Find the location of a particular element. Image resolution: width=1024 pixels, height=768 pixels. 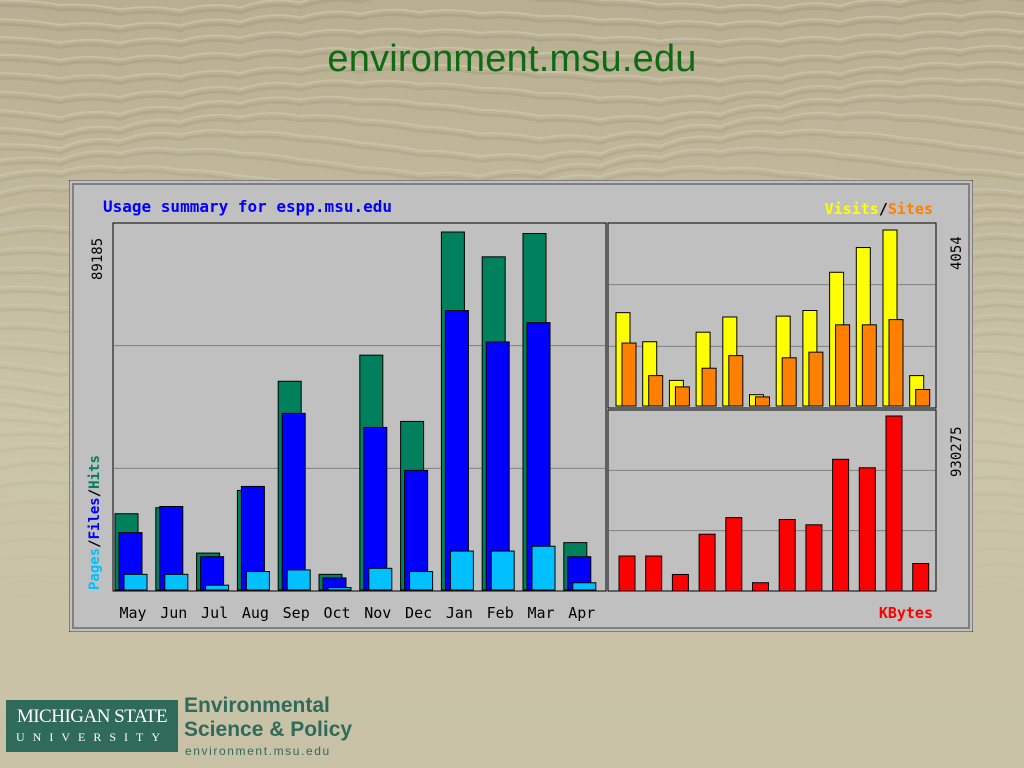

bar-kbytes-may is located at coordinates (627, 573).